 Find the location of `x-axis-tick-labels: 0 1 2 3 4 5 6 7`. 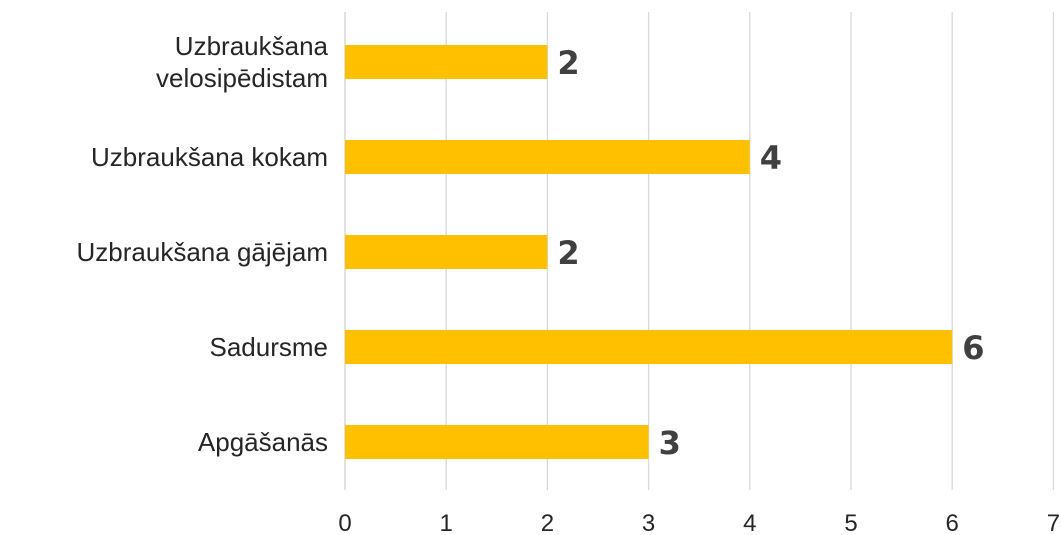

x-axis-tick-labels: 0 1 2 3 4 5 6 7 is located at coordinates (699, 522).